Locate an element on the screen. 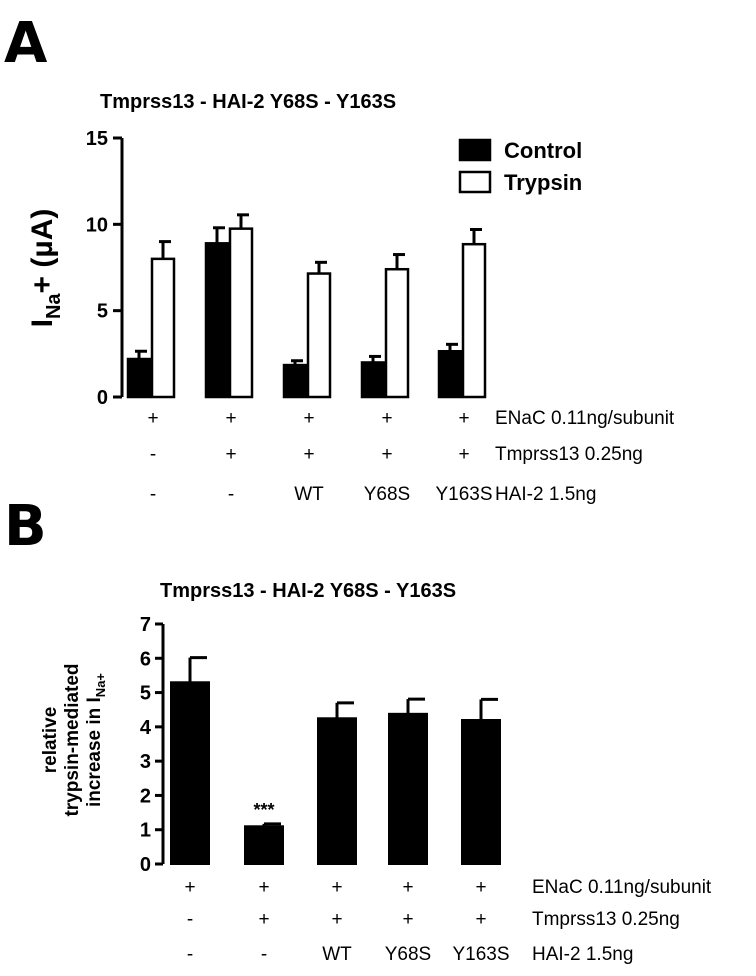 The height and width of the screenshot is (976, 756). y-axis-label: INa+ (µA) is located at coordinates (45, 268).